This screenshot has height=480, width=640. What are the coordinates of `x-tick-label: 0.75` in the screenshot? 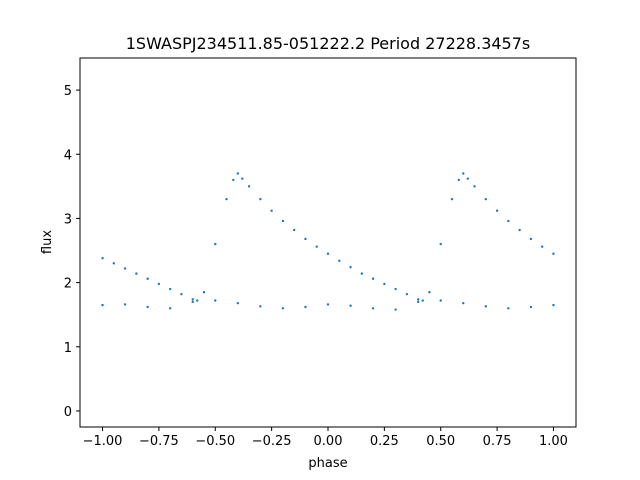 It's located at (497, 441).